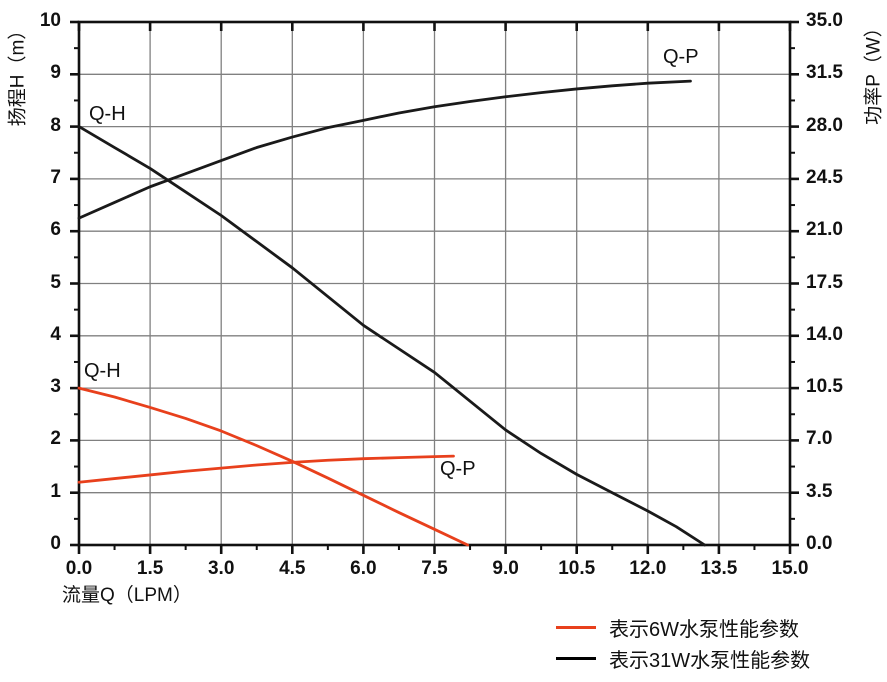  I want to click on y-tick-label-right: 35.0, so click(824, 20).